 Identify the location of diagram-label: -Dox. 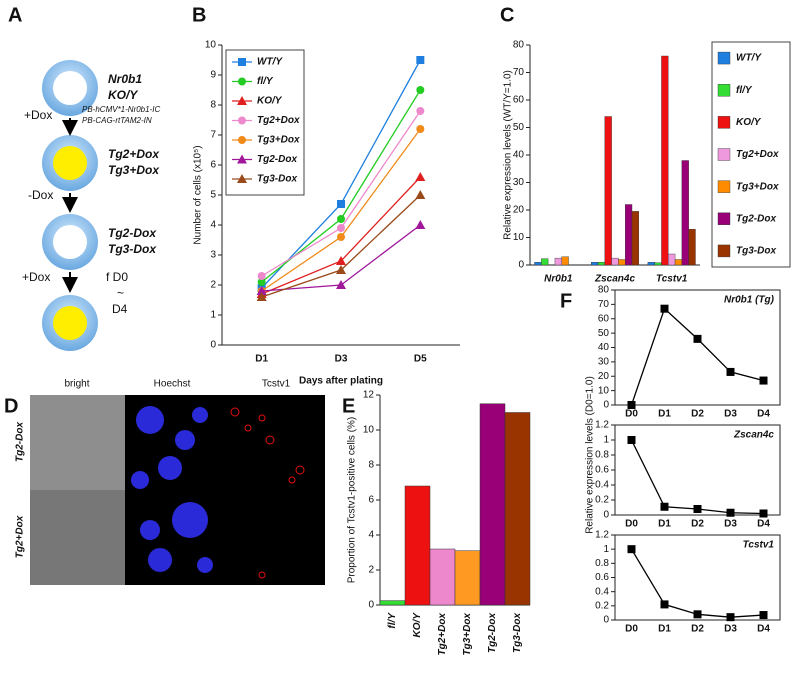
(40, 195).